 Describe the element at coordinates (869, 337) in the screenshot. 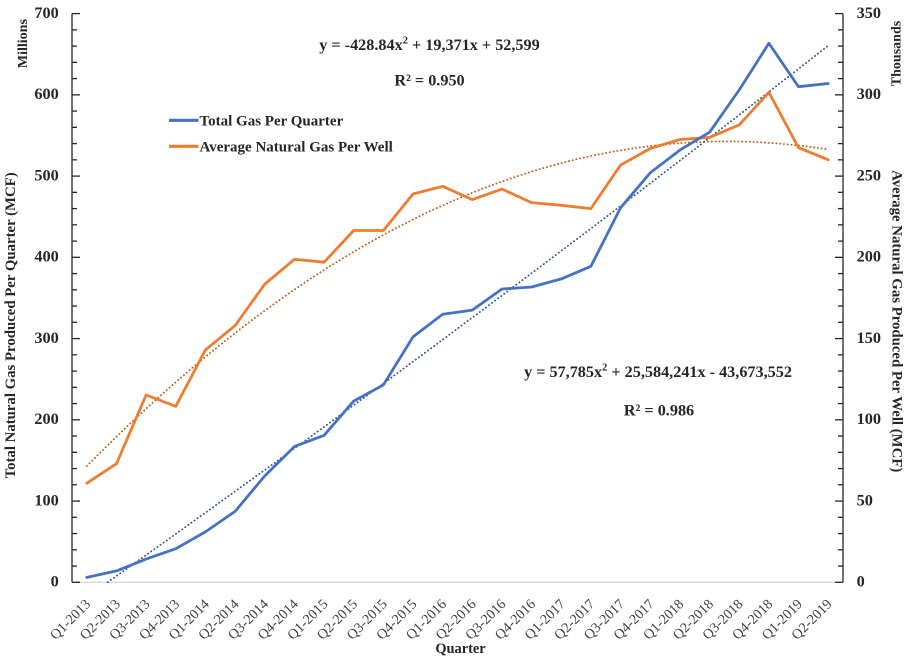

I see `svg-text: 150` at that location.